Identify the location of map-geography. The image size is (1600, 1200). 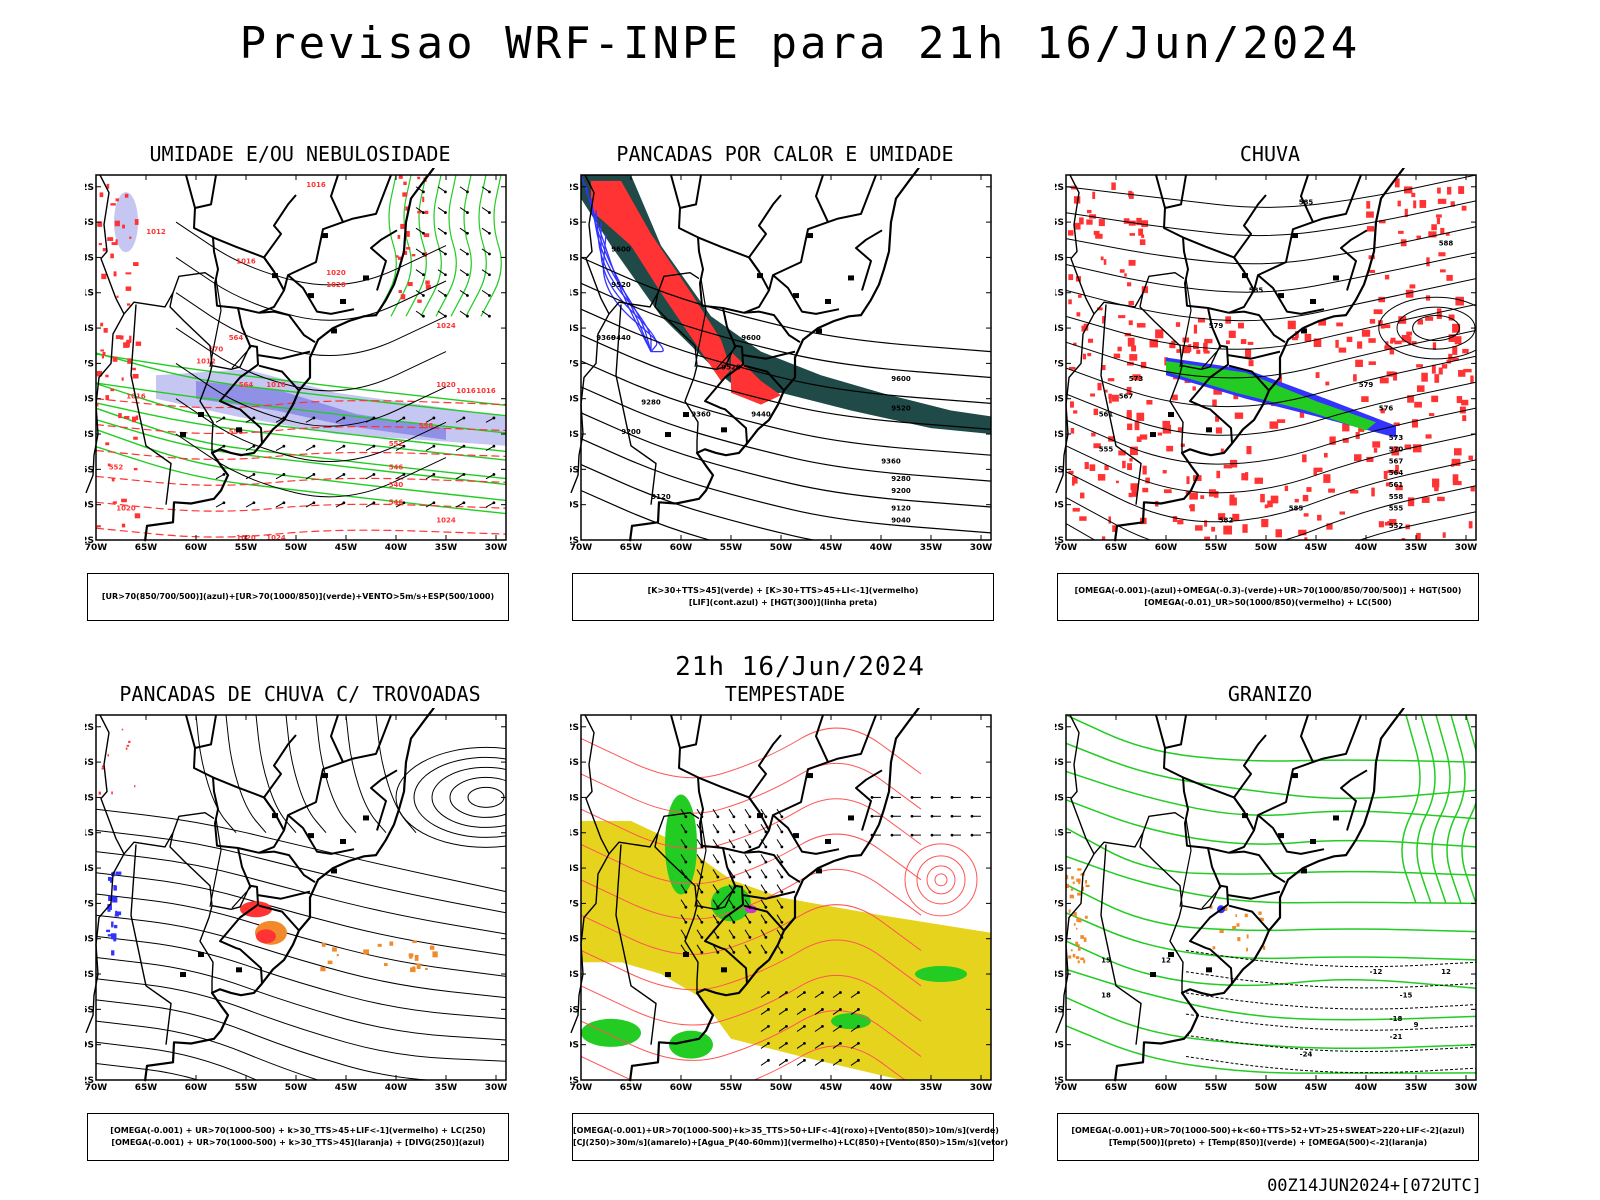
(745, 895).